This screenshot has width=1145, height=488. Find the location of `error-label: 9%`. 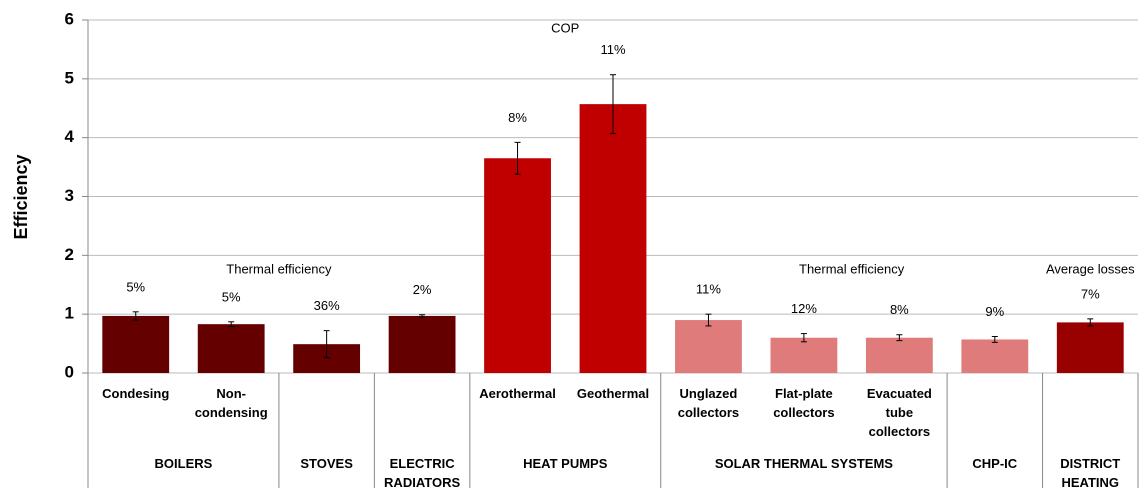

error-label: 9% is located at coordinates (994, 311).